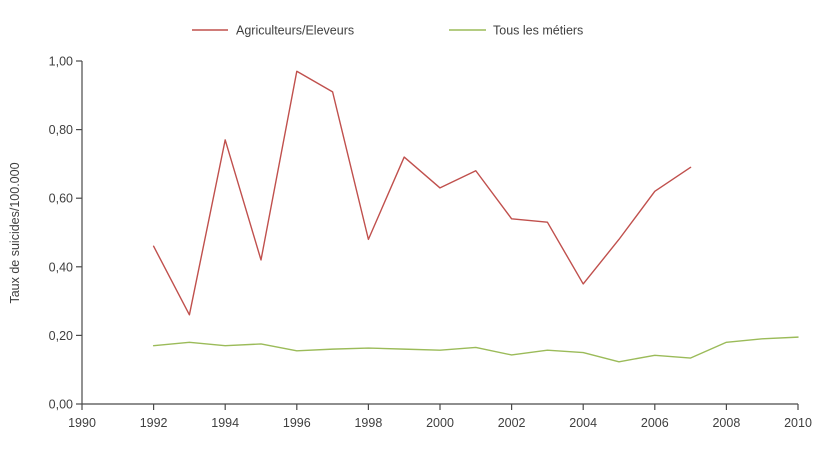  I want to click on x-tick-label: 1992, so click(154, 423).